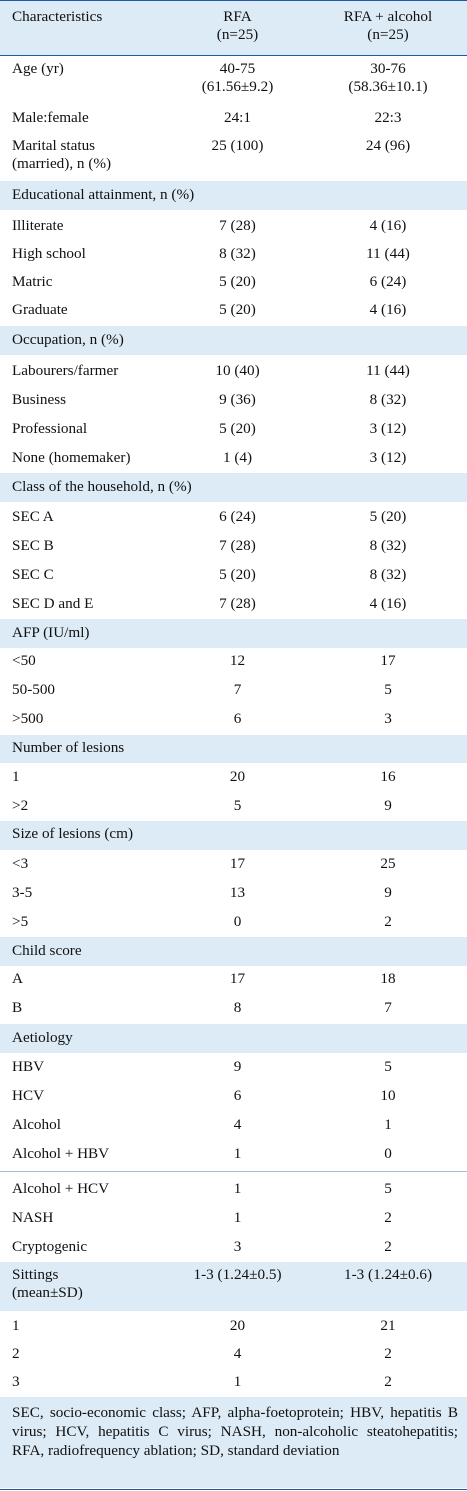 The width and height of the screenshot is (467, 1491). I want to click on table-row: >500 6 3, so click(202, 718).